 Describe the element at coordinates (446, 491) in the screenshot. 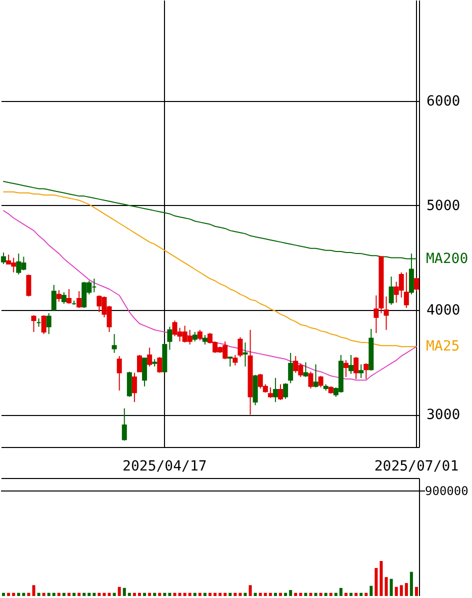

I see `text: 900000` at that location.